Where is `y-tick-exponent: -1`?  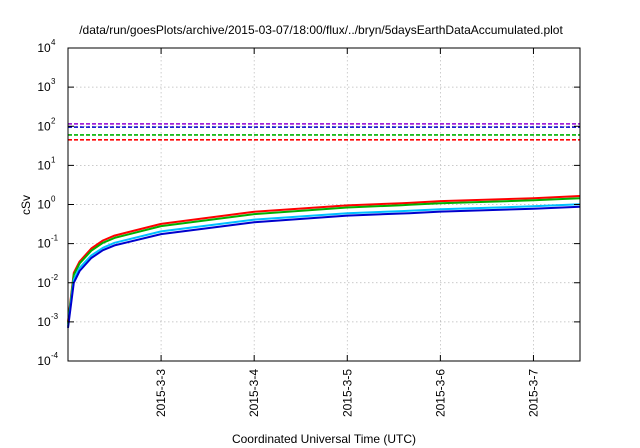
y-tick-exponent: -1 is located at coordinates (55, 238).